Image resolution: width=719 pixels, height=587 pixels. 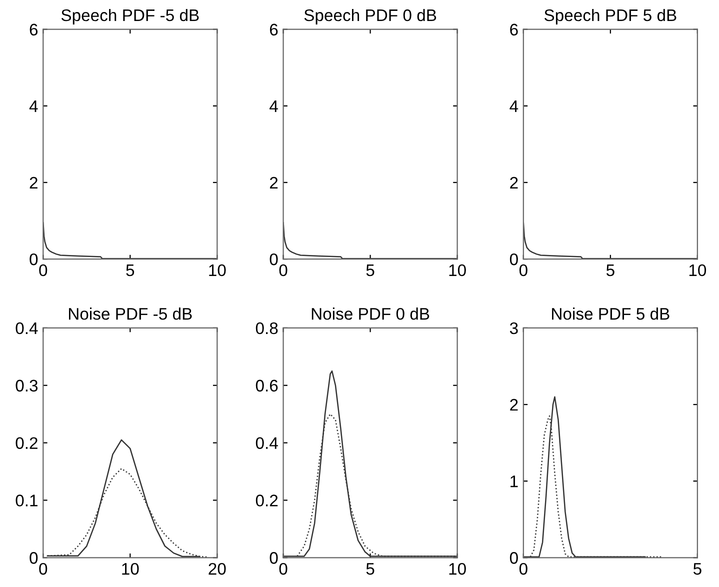 I want to click on chart-title: Noise PDF 0 dB, so click(x=371, y=314).